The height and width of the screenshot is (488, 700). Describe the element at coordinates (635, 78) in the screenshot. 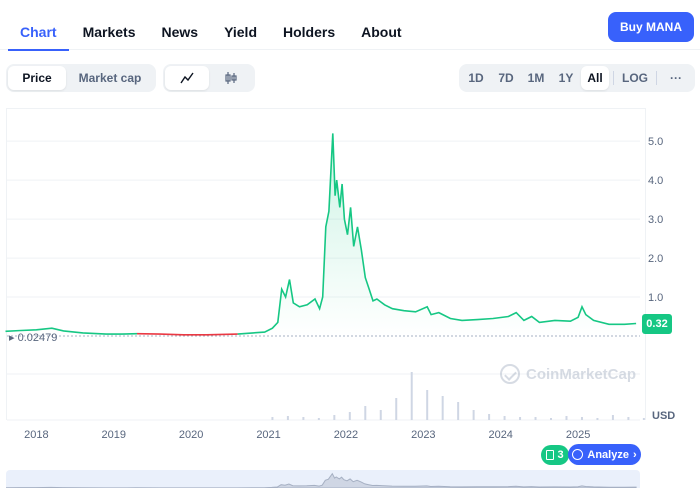

I see `log-scale-toggle: LOG` at that location.